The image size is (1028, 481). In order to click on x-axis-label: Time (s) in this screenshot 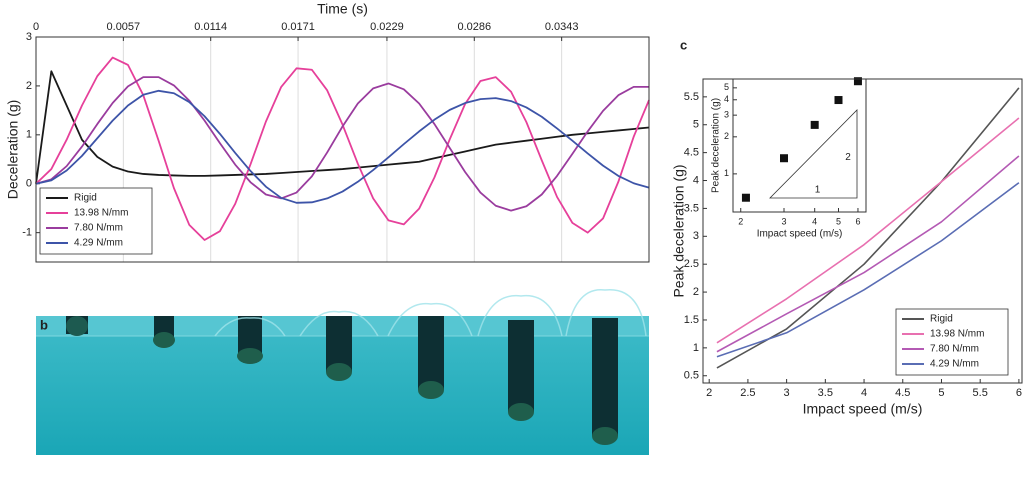, I will do `click(342, 9)`.